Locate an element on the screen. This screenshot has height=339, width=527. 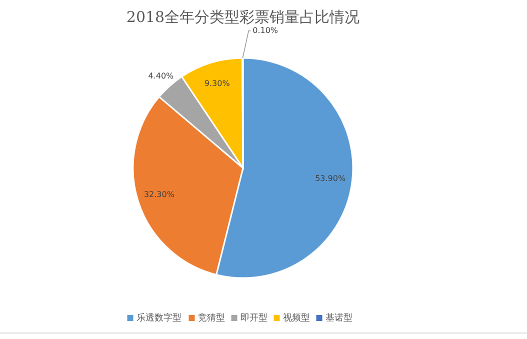
data-label: 53.90% is located at coordinates (330, 178).